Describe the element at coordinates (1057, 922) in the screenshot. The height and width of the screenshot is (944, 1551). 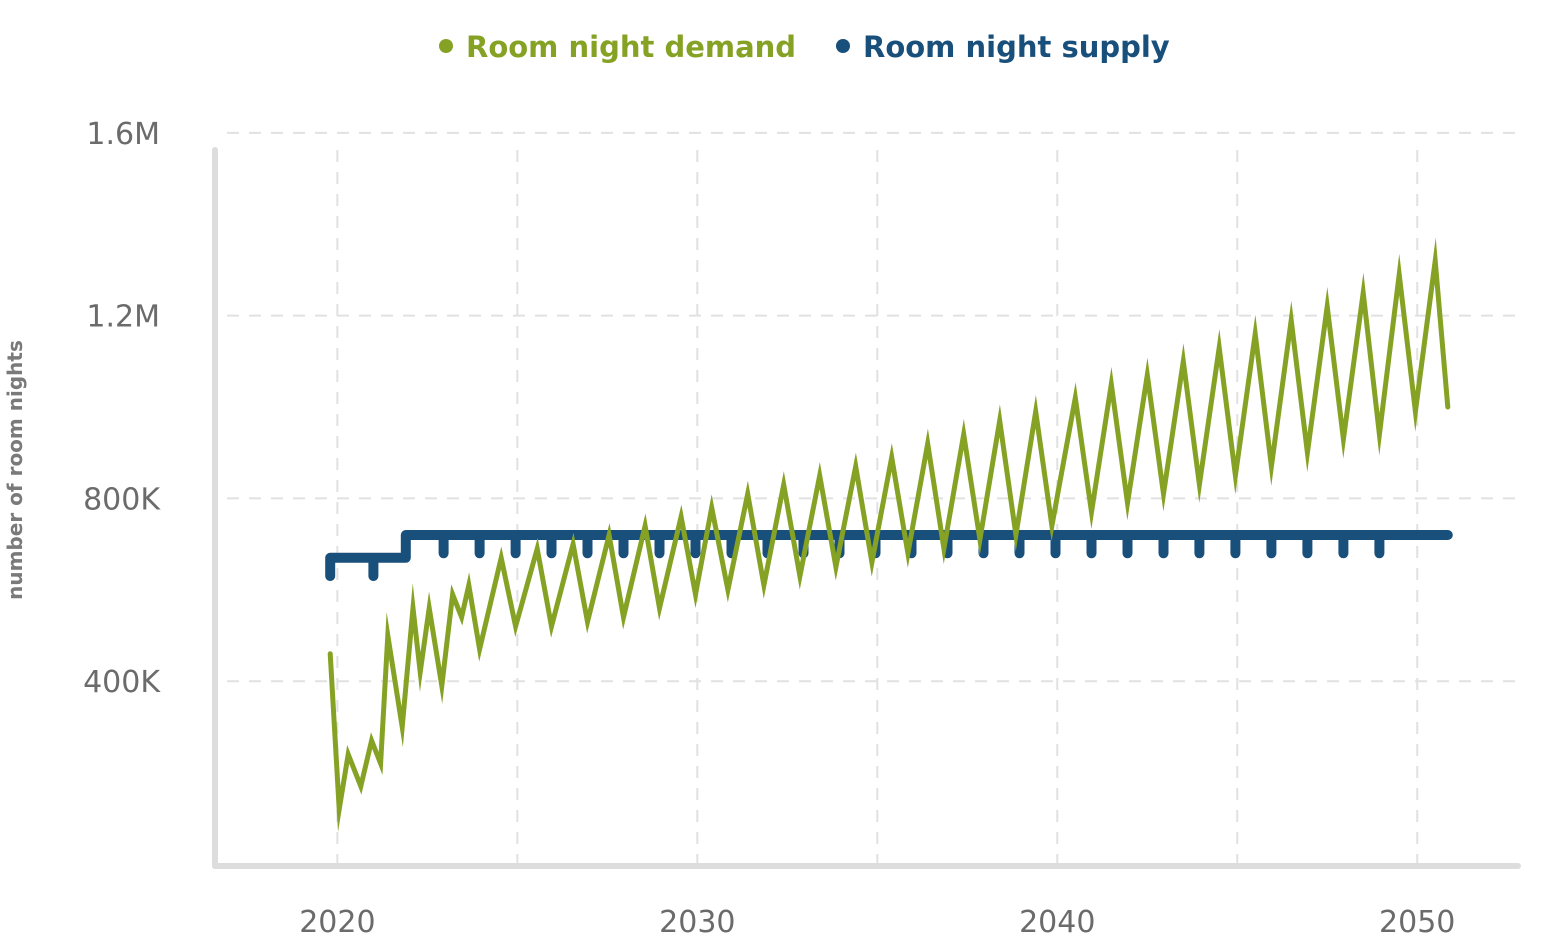
I see `x-tick-label: 2040` at that location.